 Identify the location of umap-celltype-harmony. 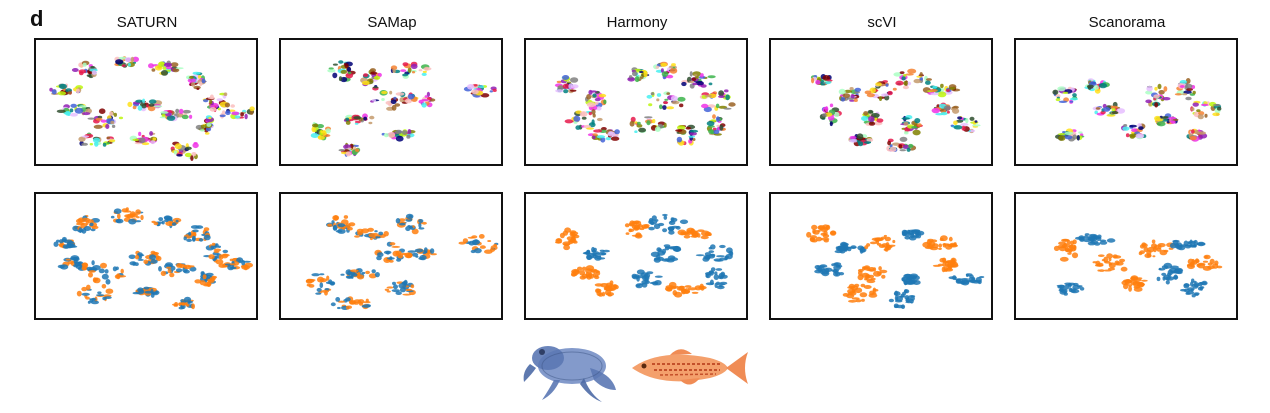
(636, 102).